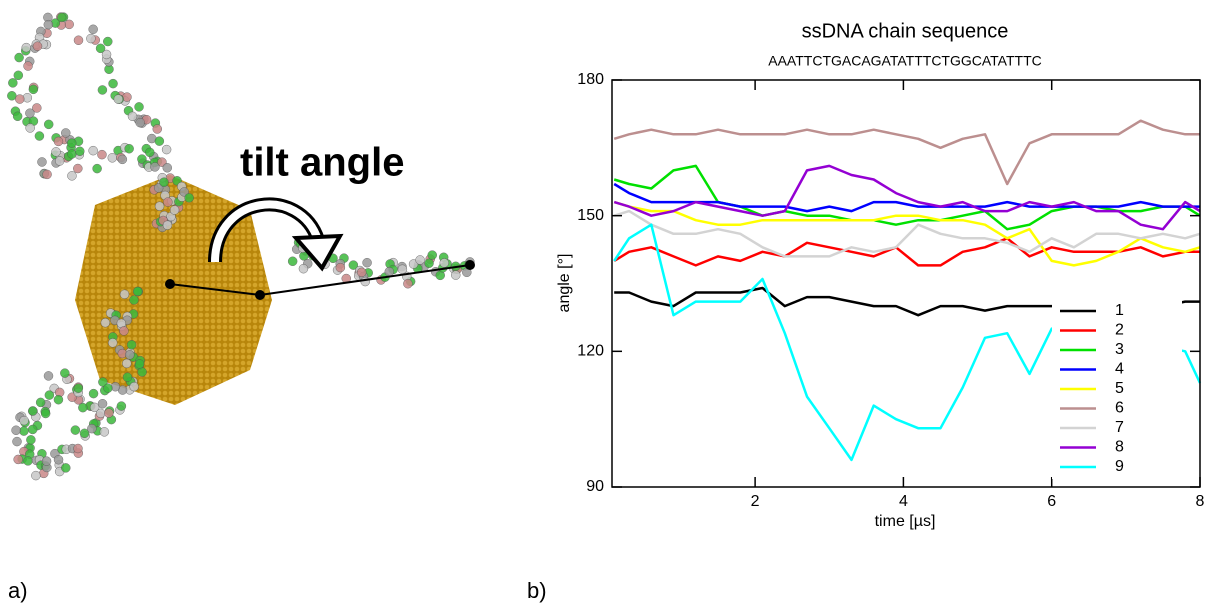 This screenshot has width=1210, height=612. What do you see at coordinates (537, 590) in the screenshot?
I see `panel-label: b)` at bounding box center [537, 590].